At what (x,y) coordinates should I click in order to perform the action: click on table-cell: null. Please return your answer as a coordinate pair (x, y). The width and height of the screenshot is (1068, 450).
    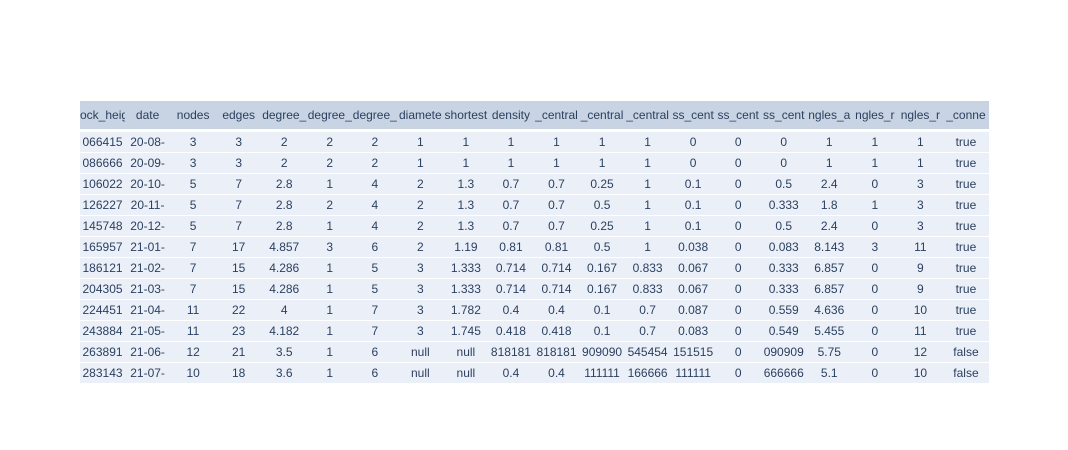
    Looking at the image, I should click on (420, 373).